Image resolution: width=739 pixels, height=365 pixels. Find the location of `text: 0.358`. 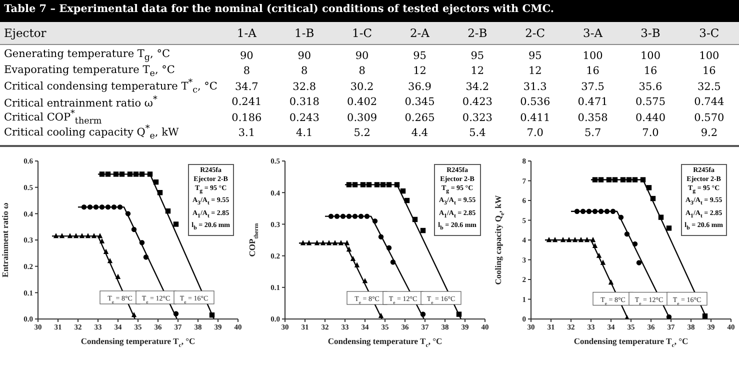

text: 0.358 is located at coordinates (592, 118).